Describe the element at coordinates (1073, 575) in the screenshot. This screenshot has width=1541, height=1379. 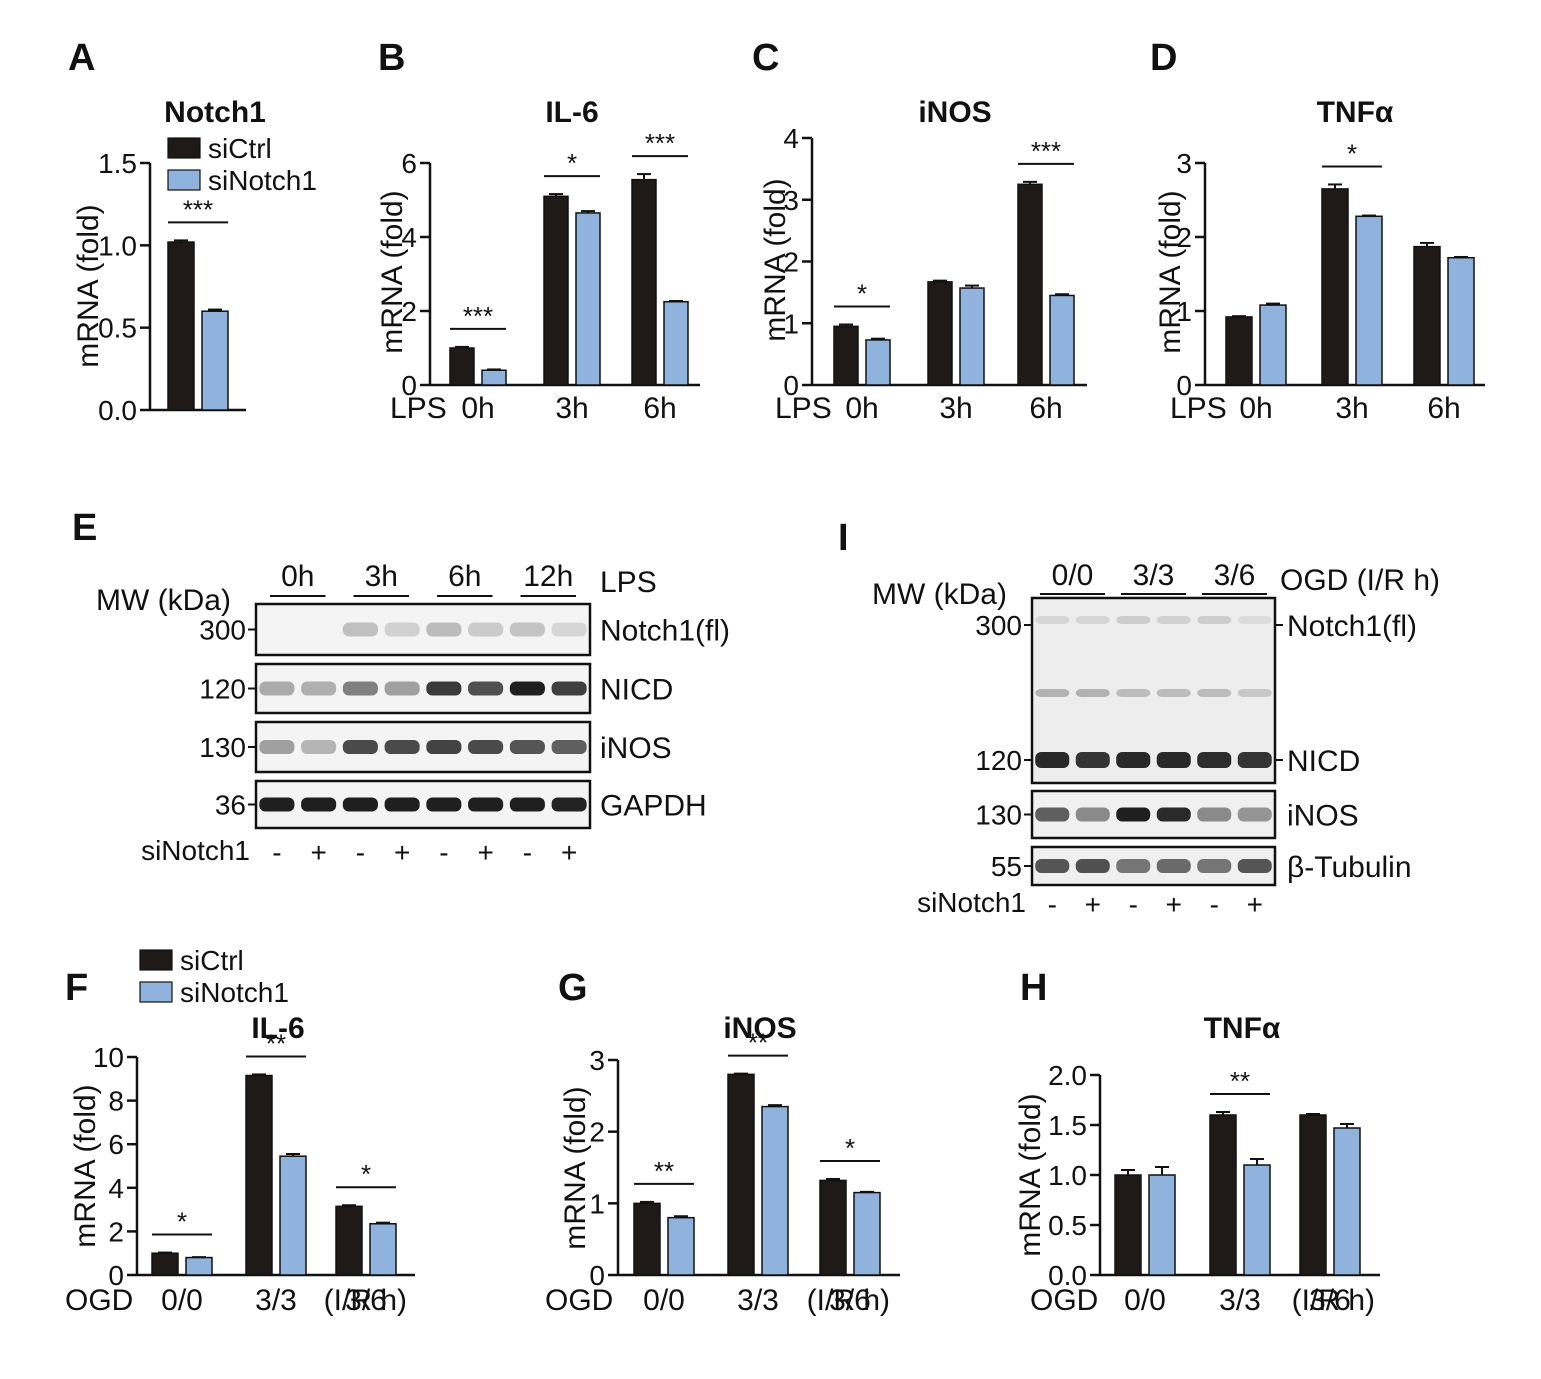
I see `time-group-label: 0/0` at that location.